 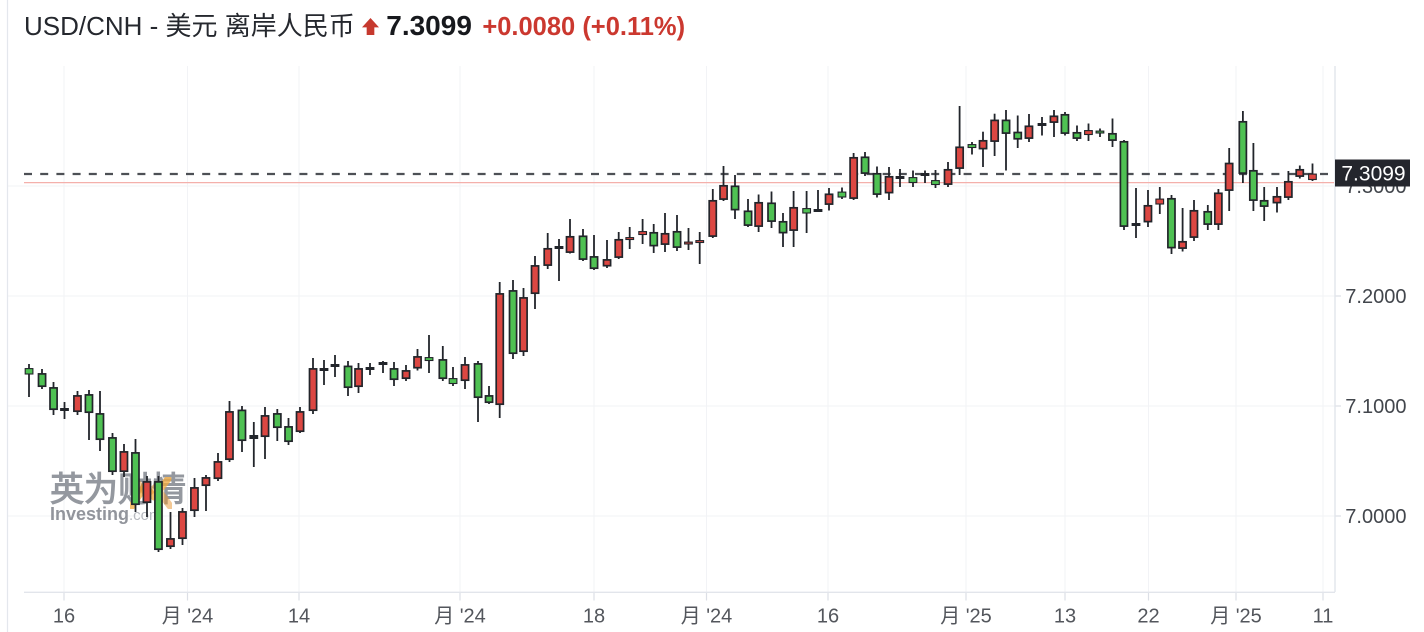 What do you see at coordinates (1323, 617) in the screenshot?
I see `svg-text: 11` at bounding box center [1323, 617].